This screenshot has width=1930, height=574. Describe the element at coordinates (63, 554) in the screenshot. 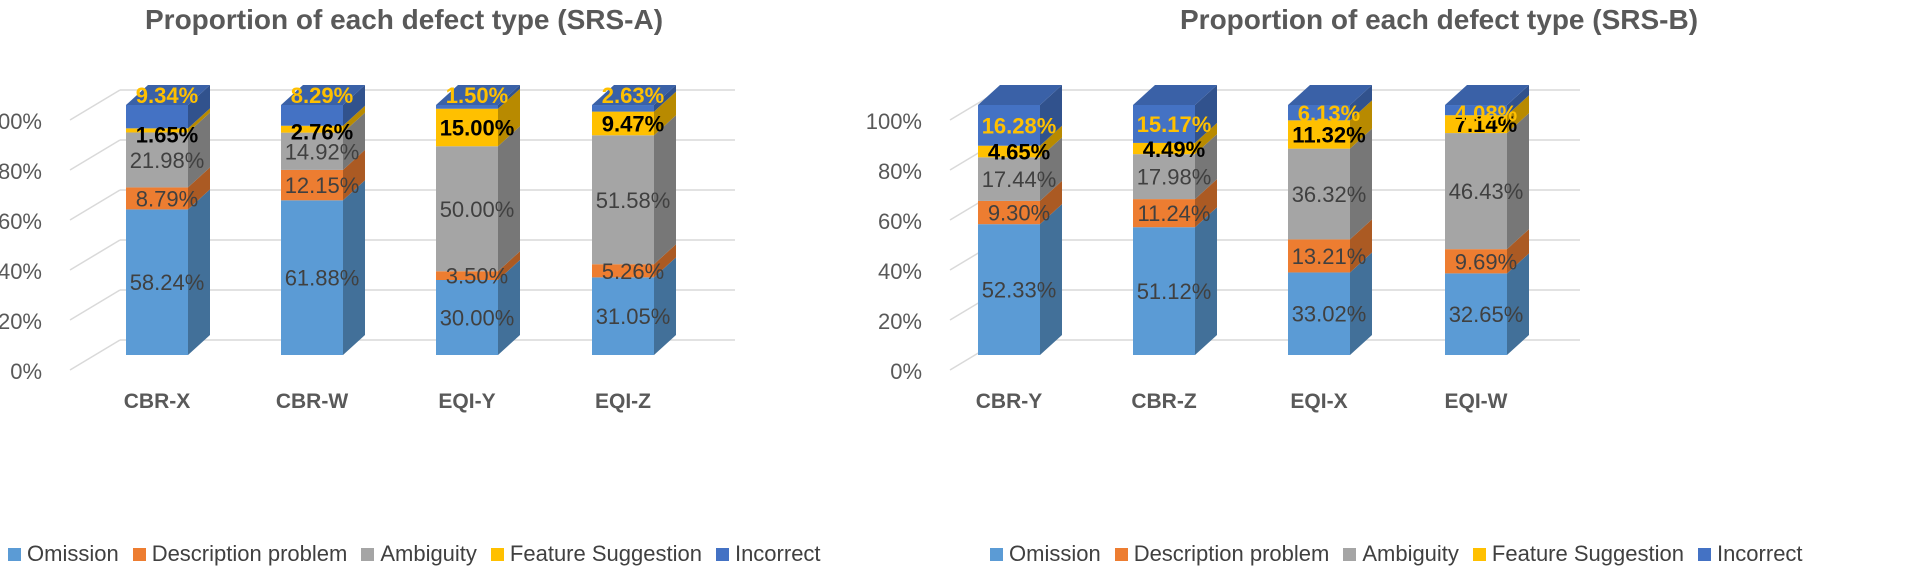

I see `legend-item: Omission` at that location.